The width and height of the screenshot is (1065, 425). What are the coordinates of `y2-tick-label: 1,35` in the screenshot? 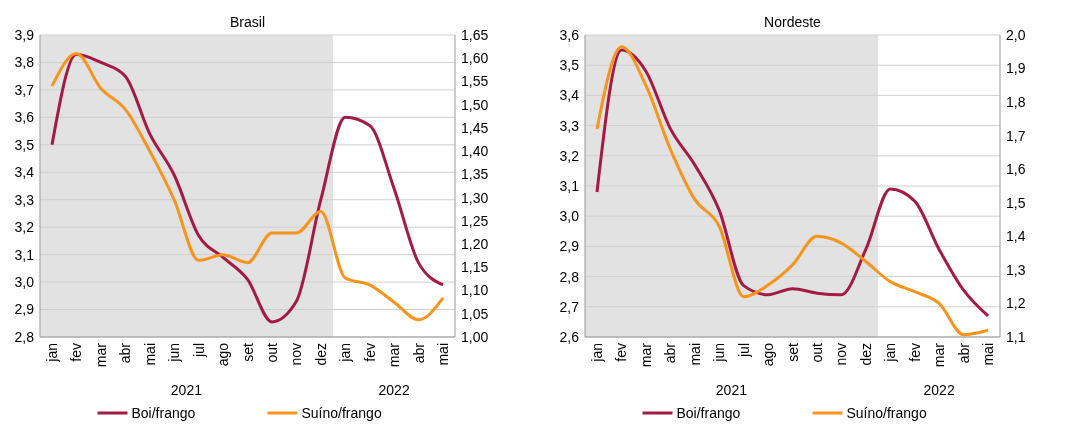 It's located at (475, 174).